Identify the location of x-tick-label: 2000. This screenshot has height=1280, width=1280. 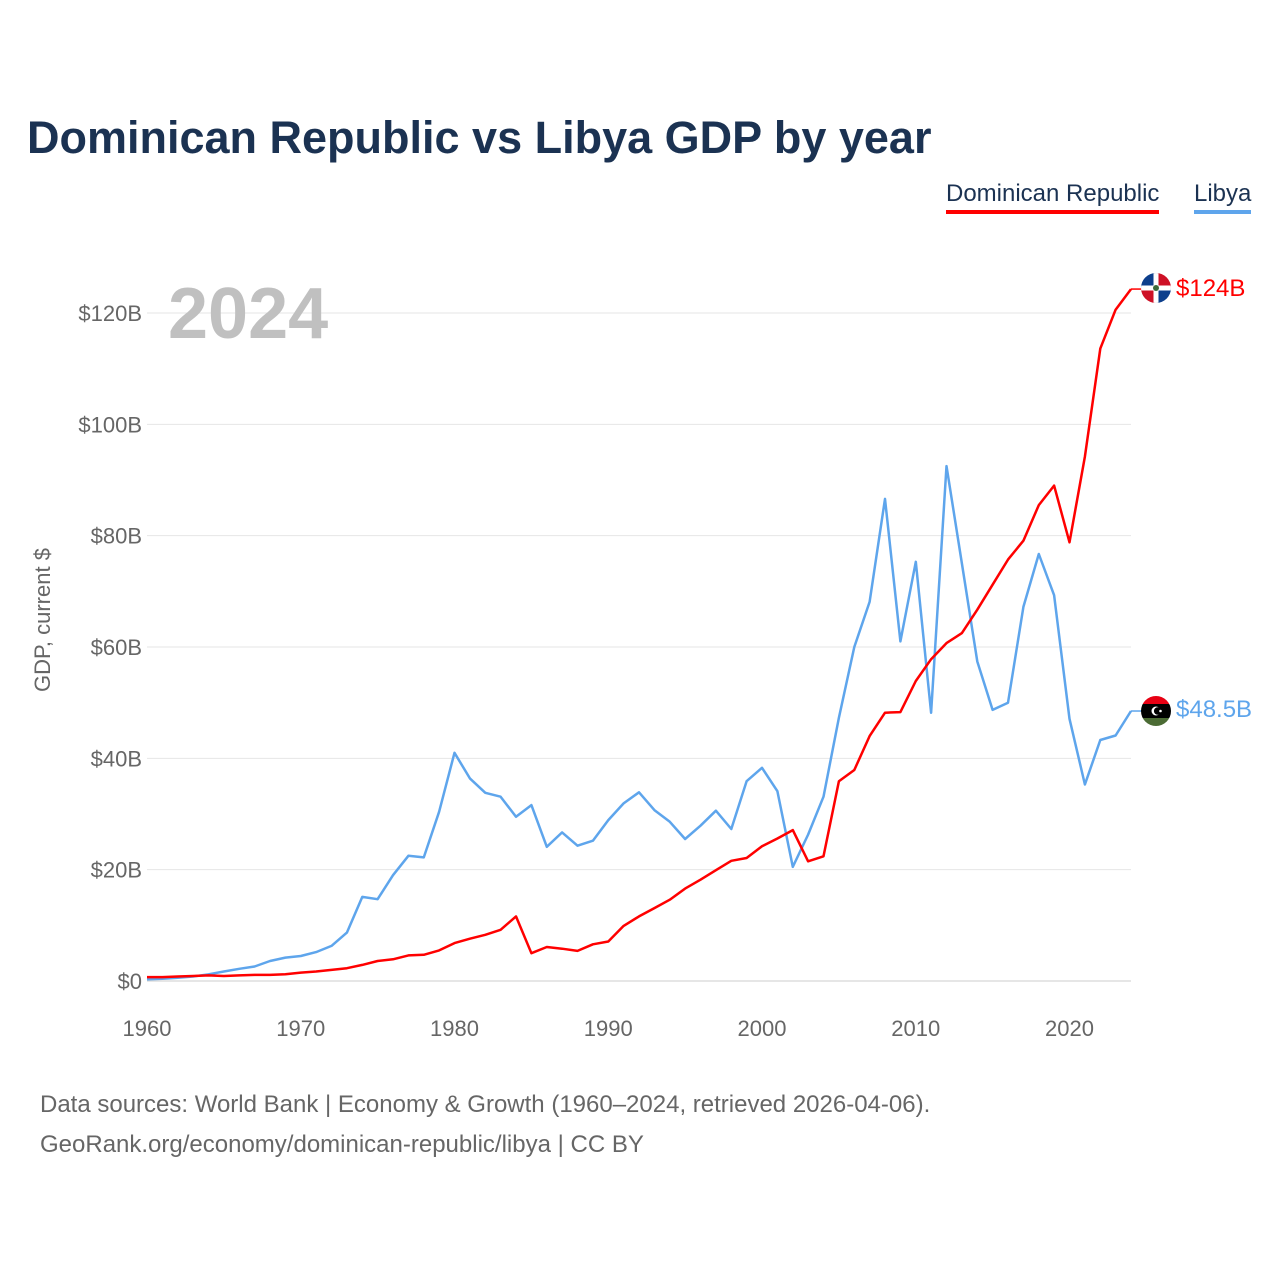
(762, 1028).